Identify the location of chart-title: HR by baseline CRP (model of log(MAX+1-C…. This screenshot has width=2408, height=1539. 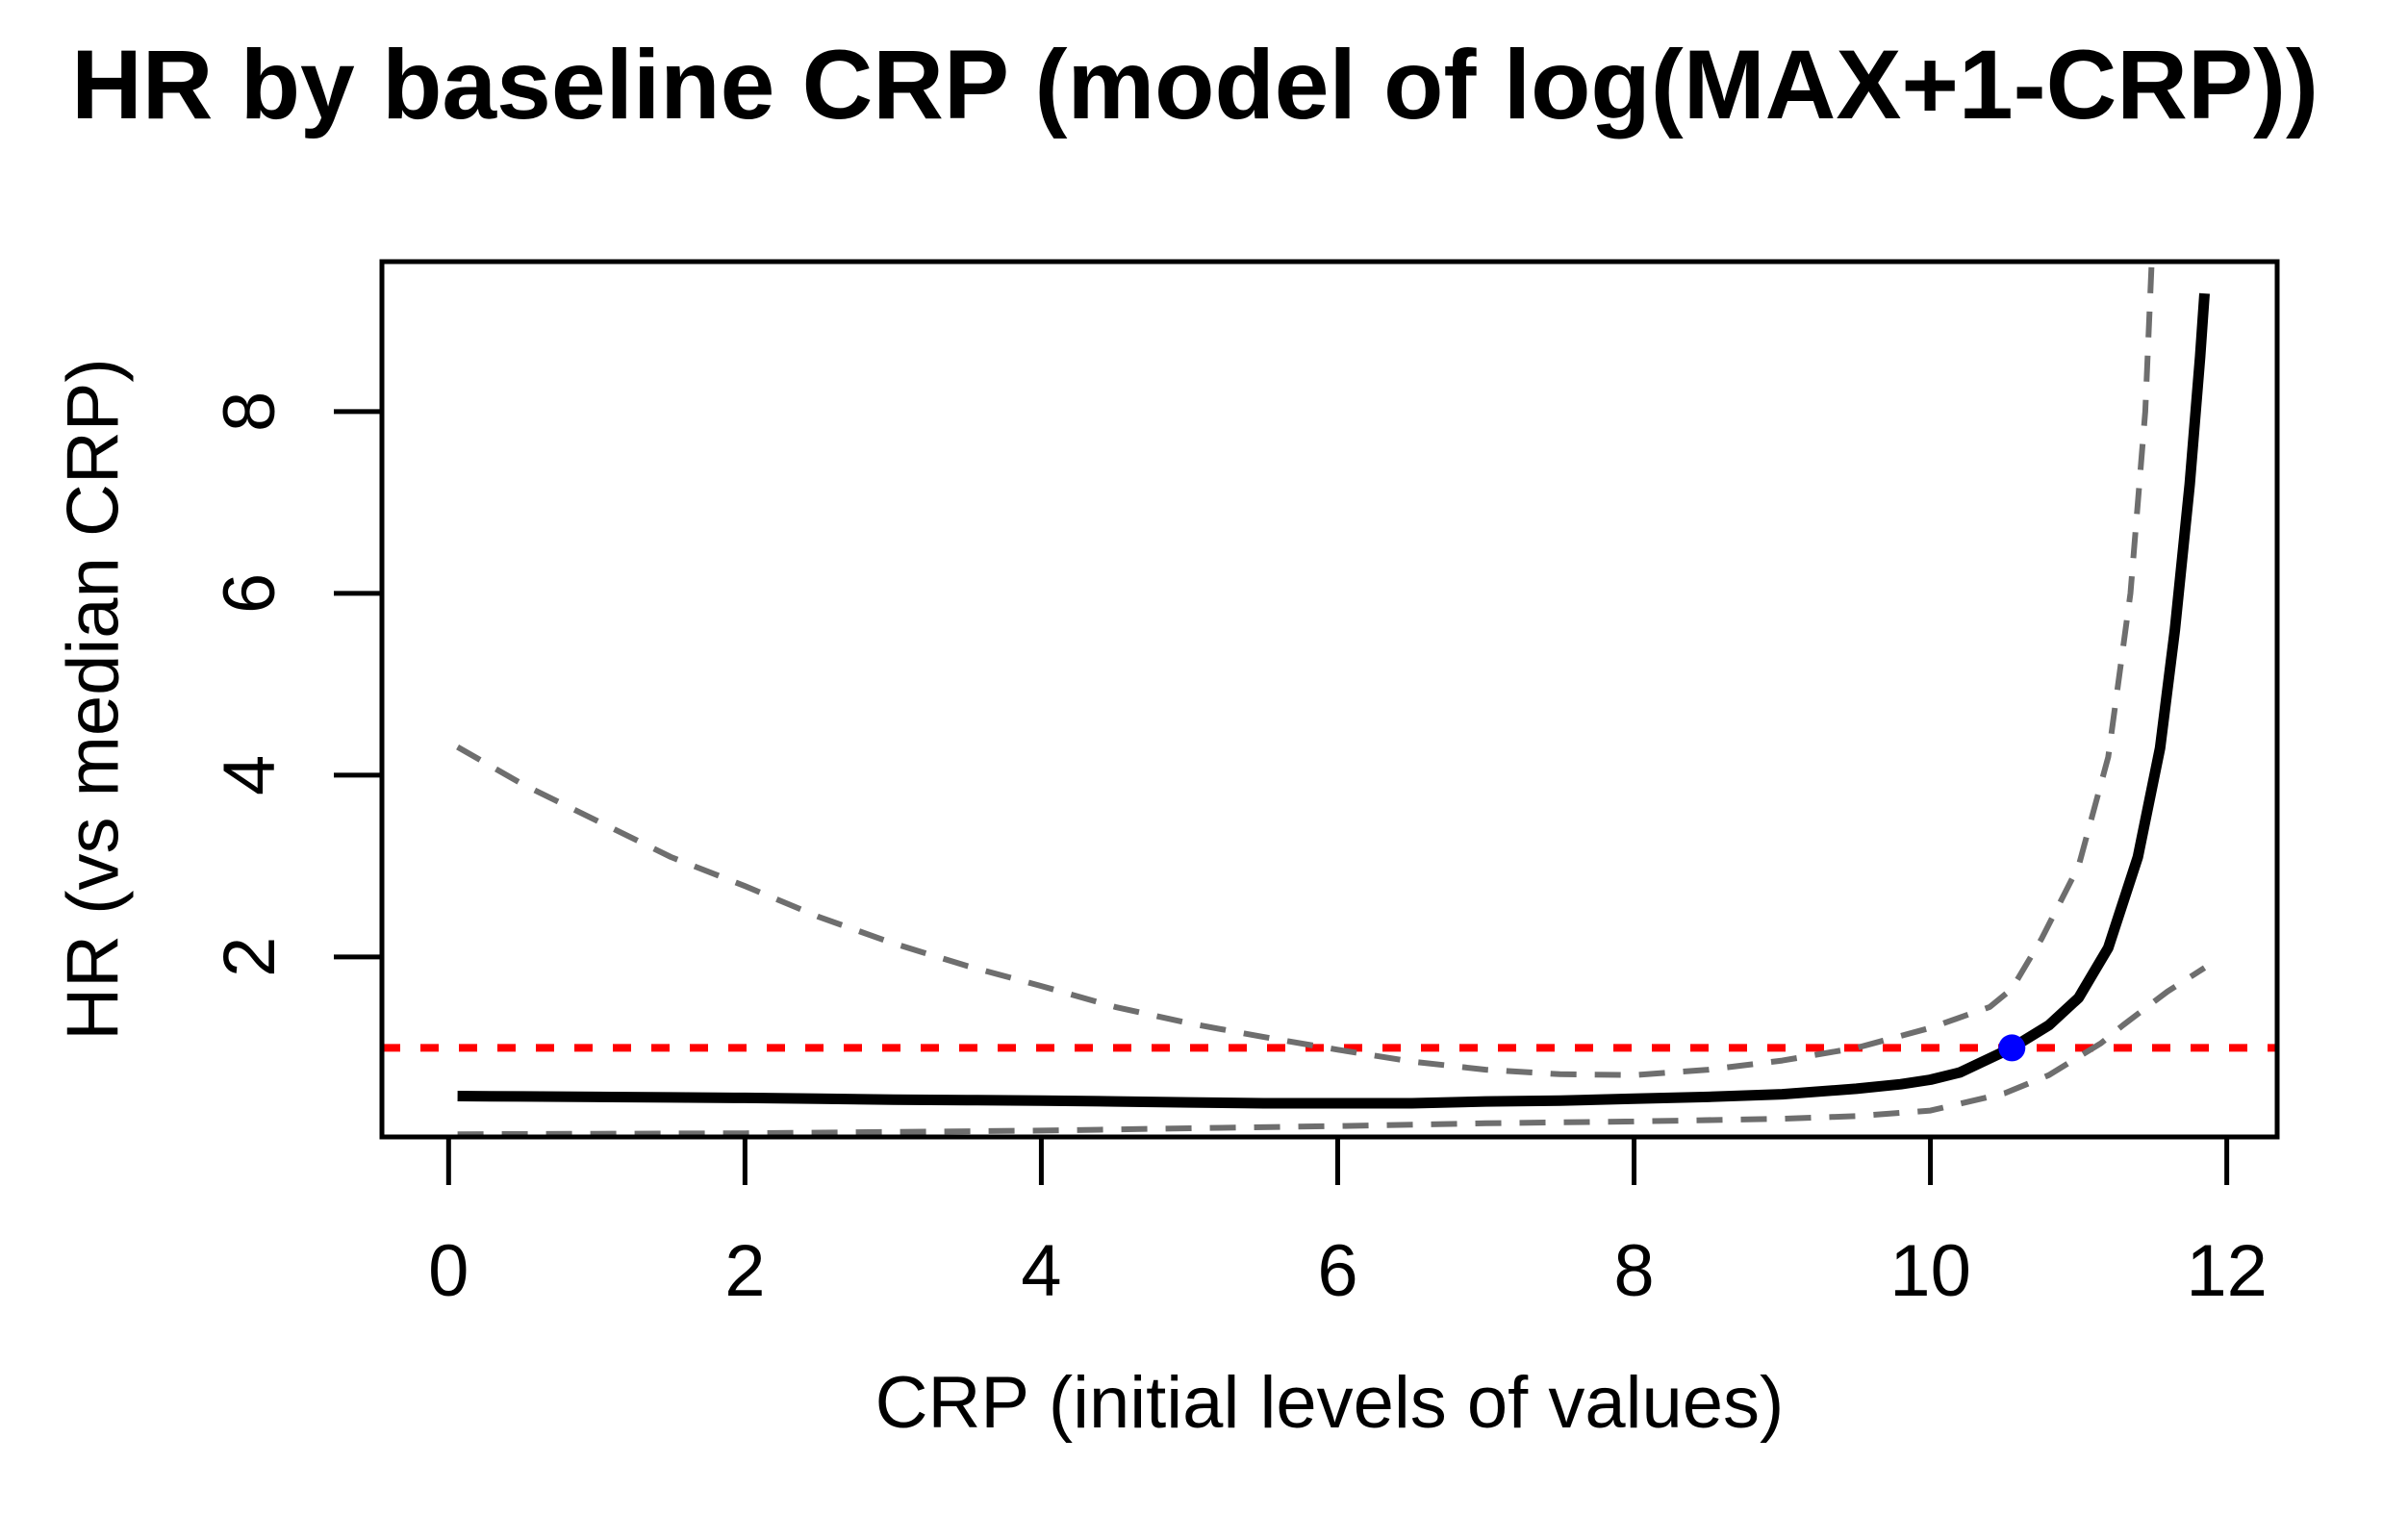
(1195, 84).